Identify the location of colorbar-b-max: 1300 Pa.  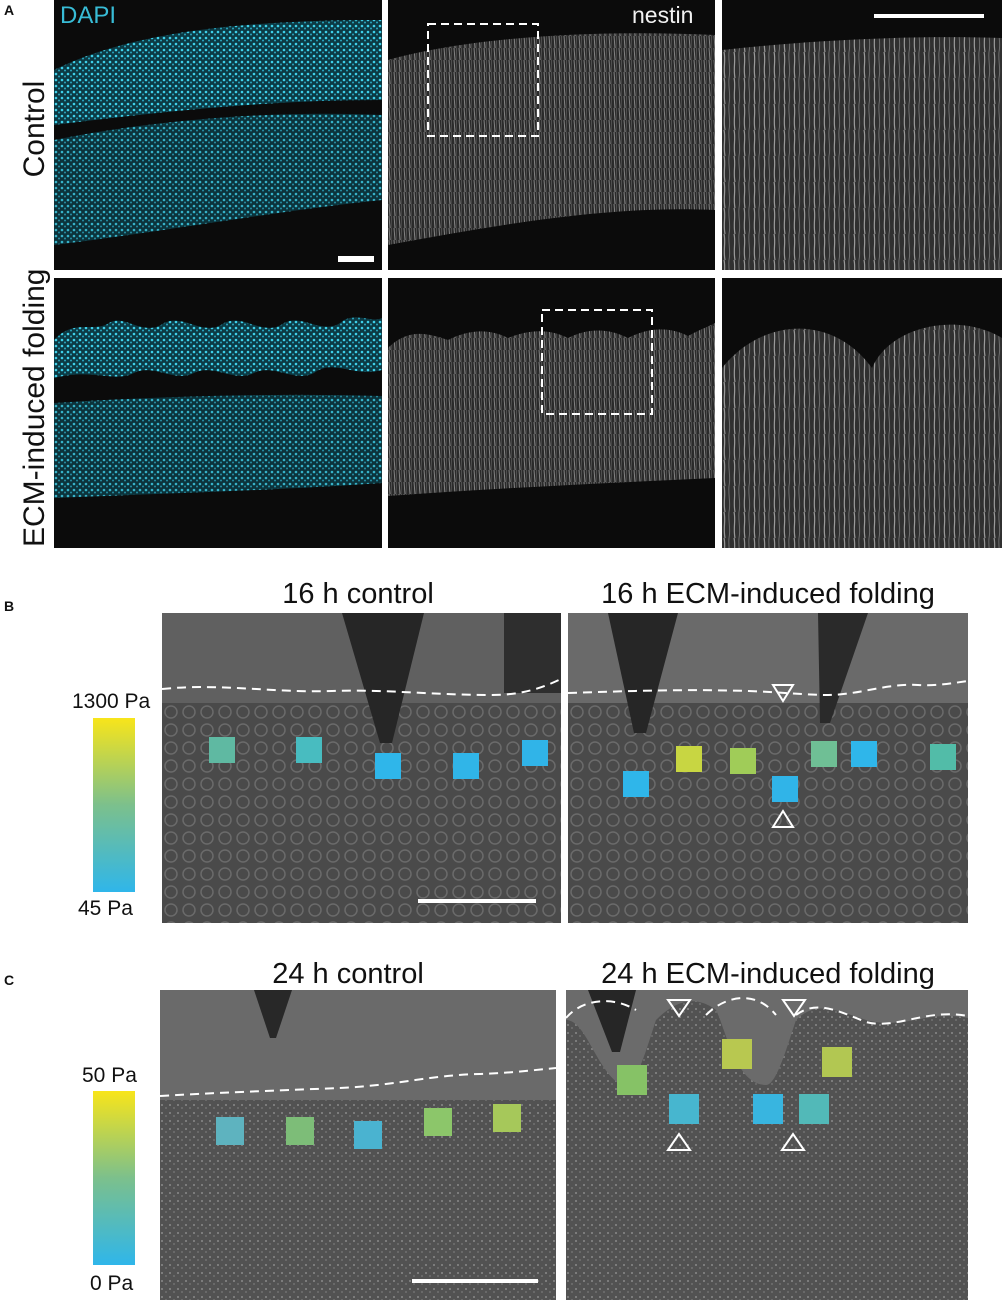
(111, 701).